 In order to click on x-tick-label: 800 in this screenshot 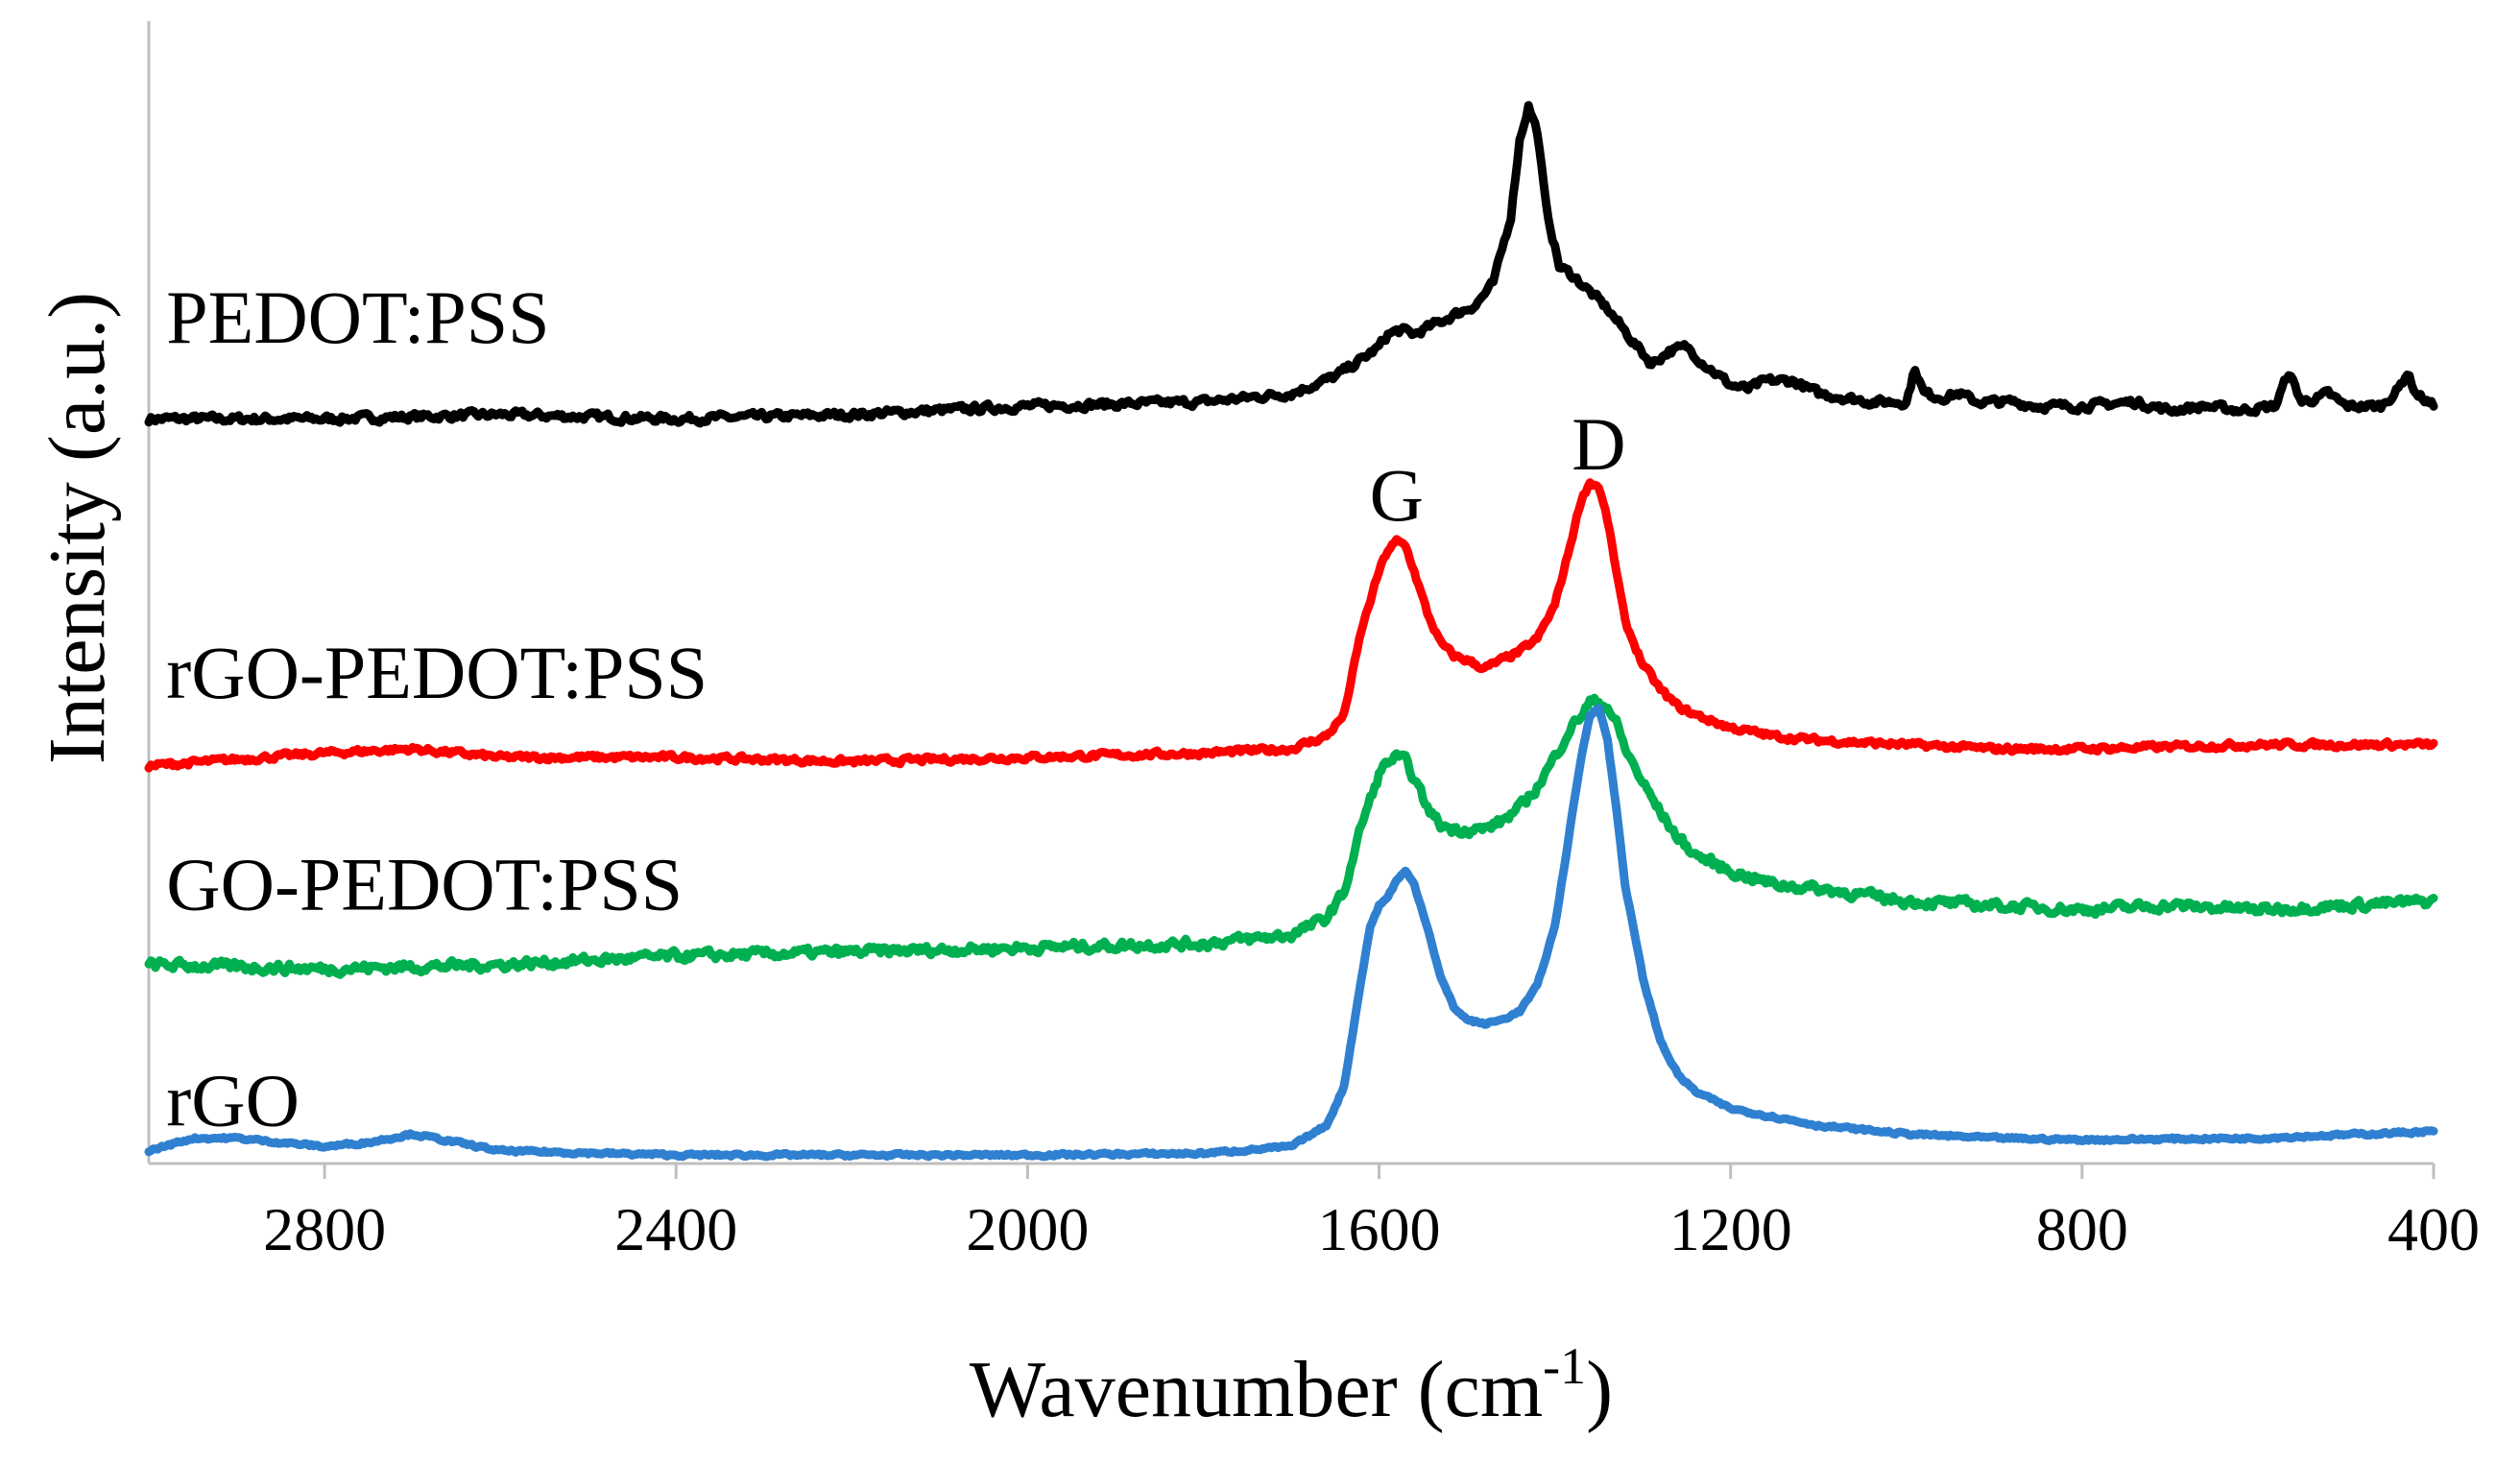, I will do `click(2082, 1229)`.